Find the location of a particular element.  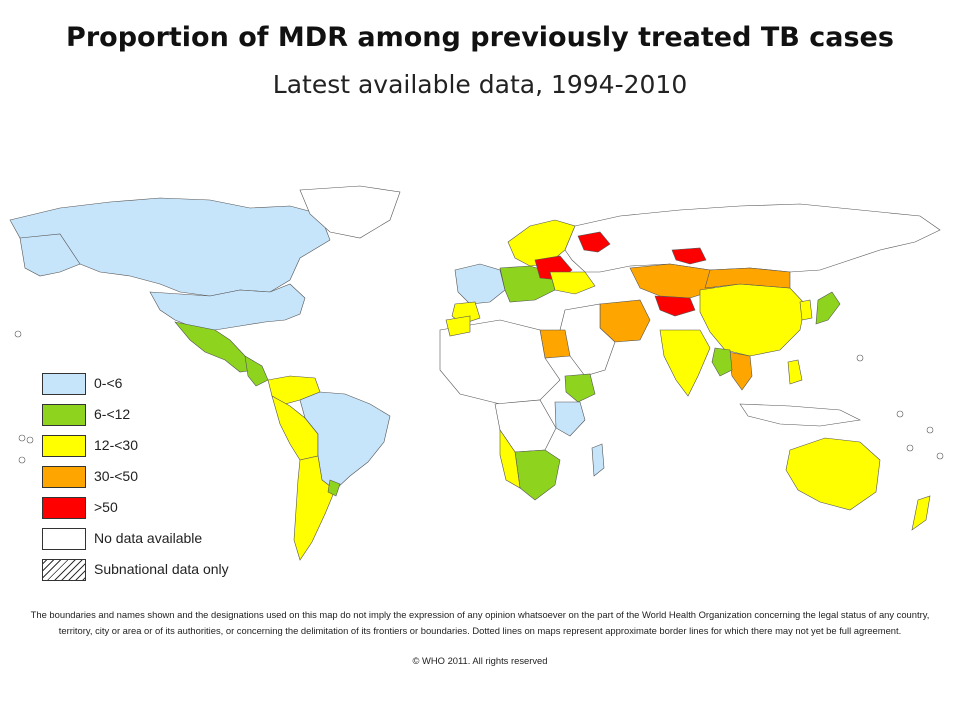

brazil-region is located at coordinates (345, 441).